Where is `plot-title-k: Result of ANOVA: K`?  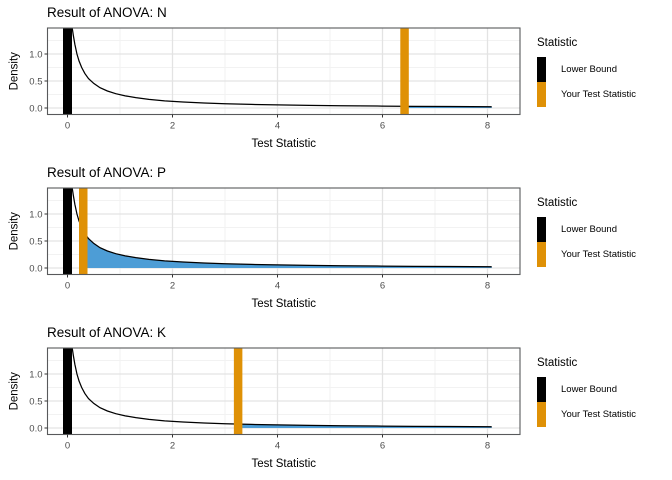 plot-title-k: Result of ANOVA: K is located at coordinates (107, 332).